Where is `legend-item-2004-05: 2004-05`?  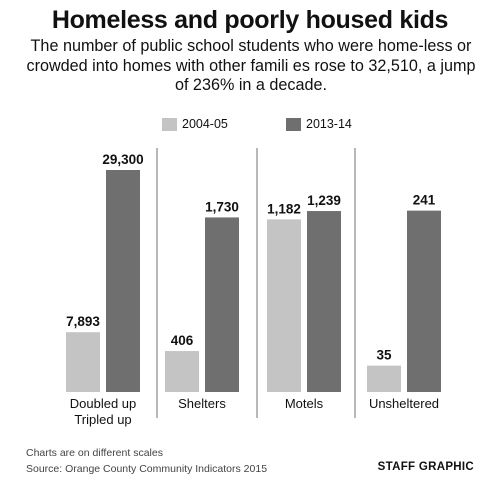 legend-item-2004-05: 2004-05 is located at coordinates (195, 124).